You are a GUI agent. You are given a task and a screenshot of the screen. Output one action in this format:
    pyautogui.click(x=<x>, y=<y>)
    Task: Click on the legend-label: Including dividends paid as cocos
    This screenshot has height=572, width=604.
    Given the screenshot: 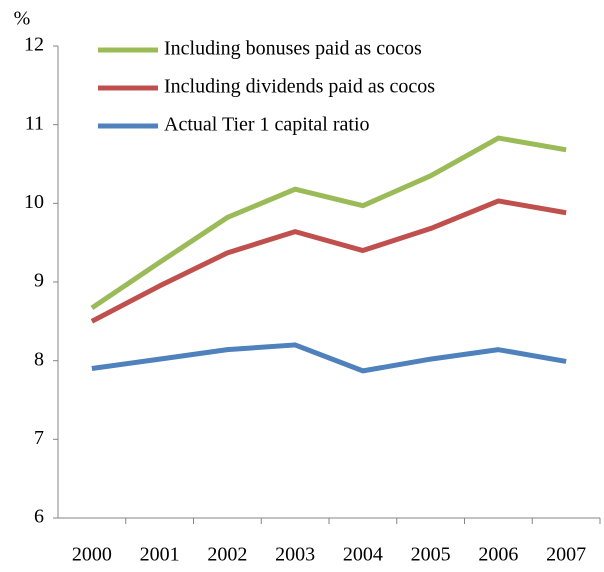 What is the action you would take?
    pyautogui.click(x=299, y=87)
    